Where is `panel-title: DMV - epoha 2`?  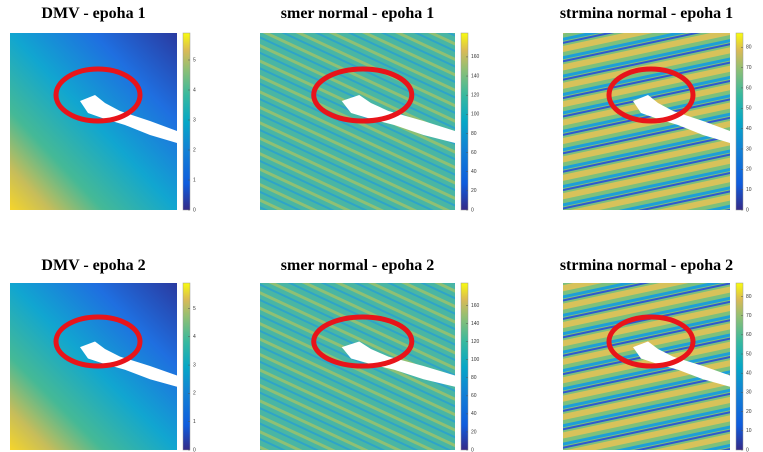 panel-title: DMV - epoha 2 is located at coordinates (93, 265).